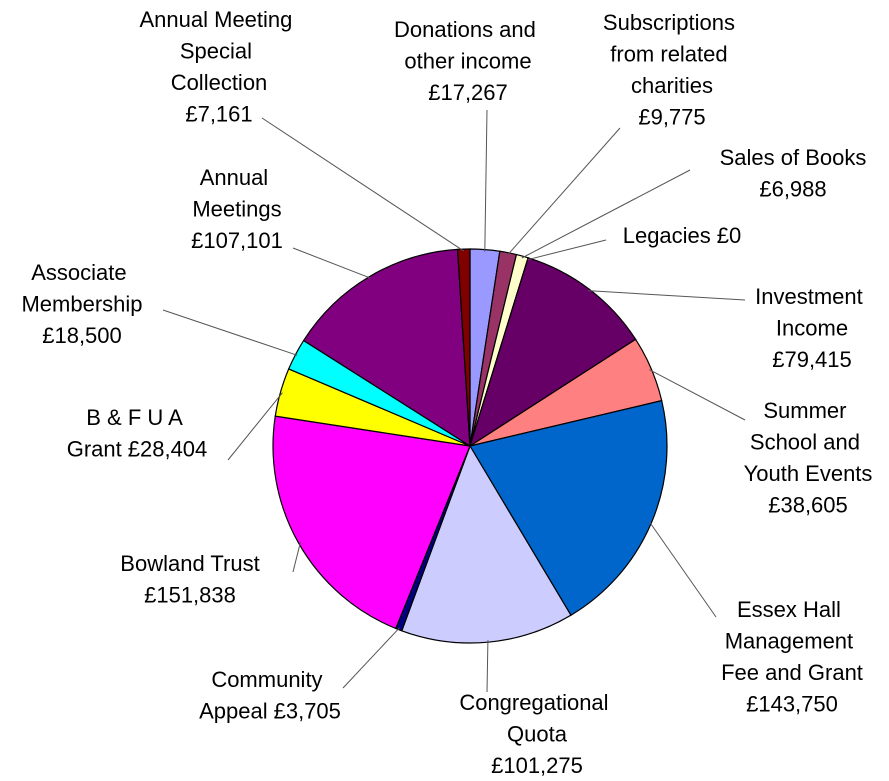 The height and width of the screenshot is (781, 889). I want to click on label-line: Sales of Books, so click(793, 157).